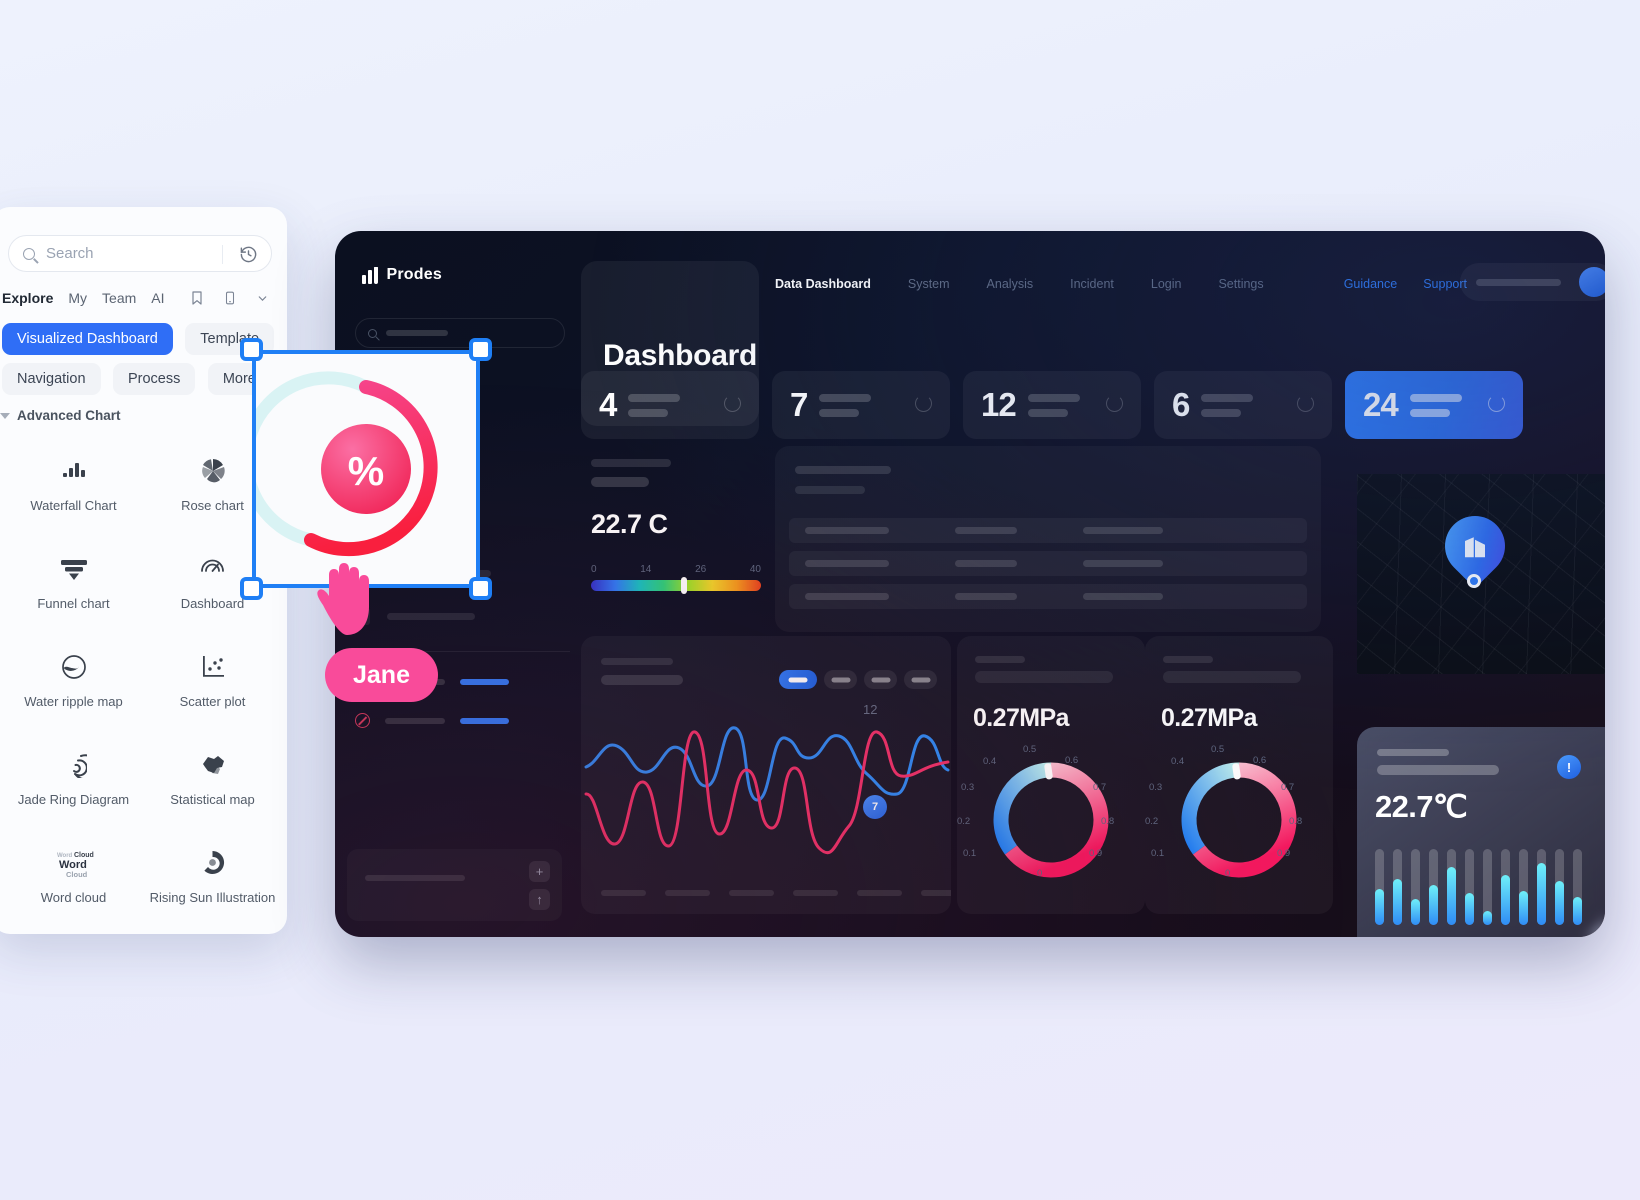  Describe the element at coordinates (1030, 749) in the screenshot. I see `gauge-tick: 0.5` at that location.